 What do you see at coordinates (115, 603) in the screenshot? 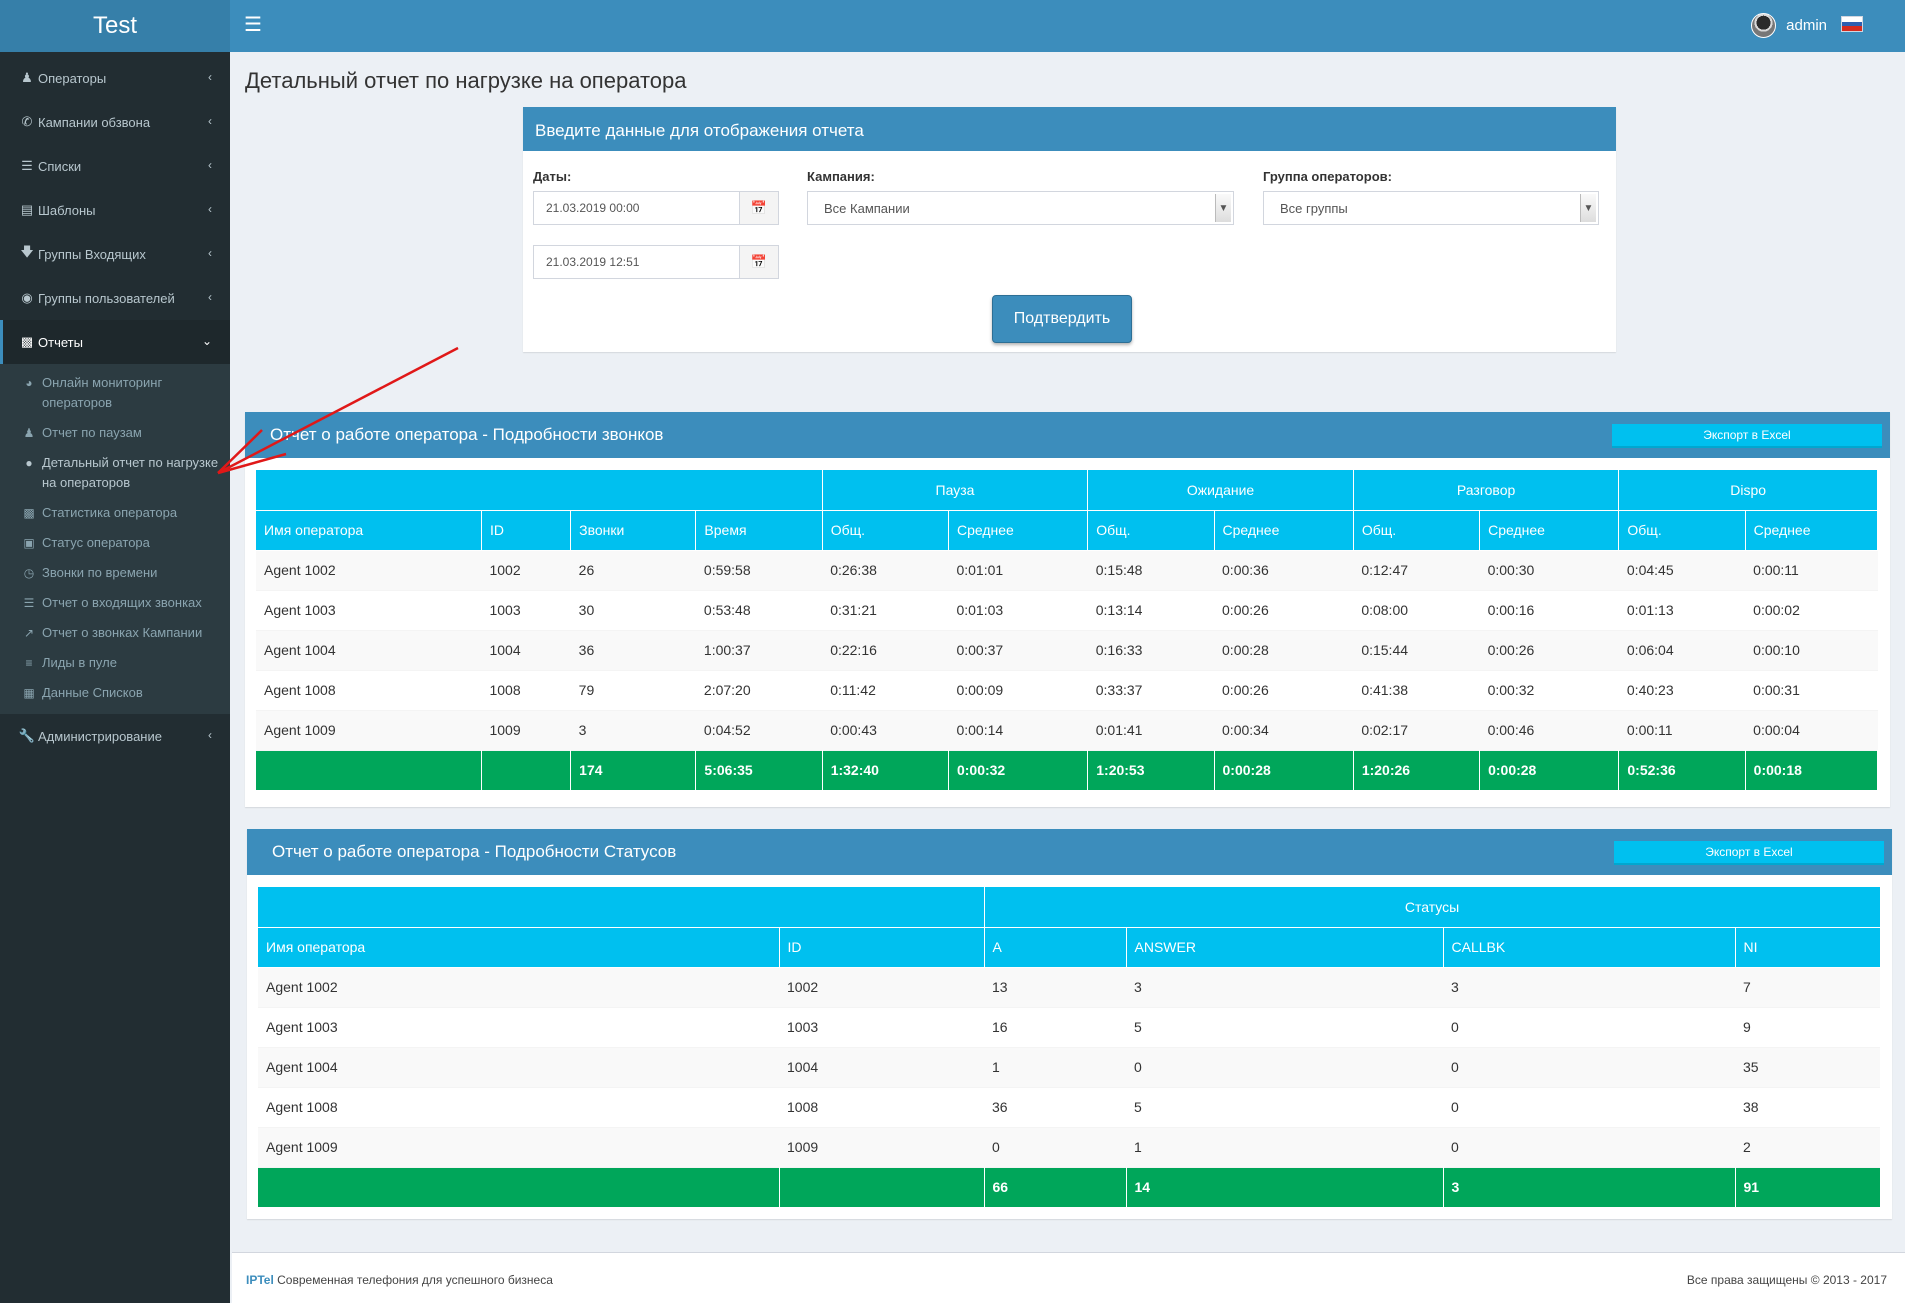
I see `submenu-item-inbound-calls-report: ☰ Отчет о входящих звонках` at bounding box center [115, 603].